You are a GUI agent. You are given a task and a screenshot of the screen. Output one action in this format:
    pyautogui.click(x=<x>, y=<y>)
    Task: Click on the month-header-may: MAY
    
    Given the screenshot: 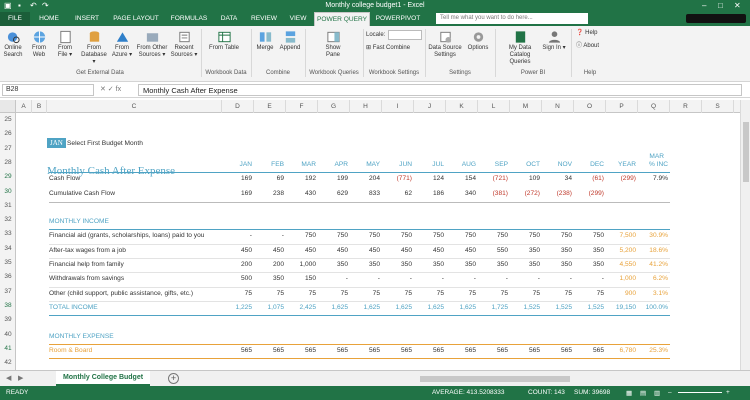 What is the action you would take?
    pyautogui.click(x=373, y=164)
    